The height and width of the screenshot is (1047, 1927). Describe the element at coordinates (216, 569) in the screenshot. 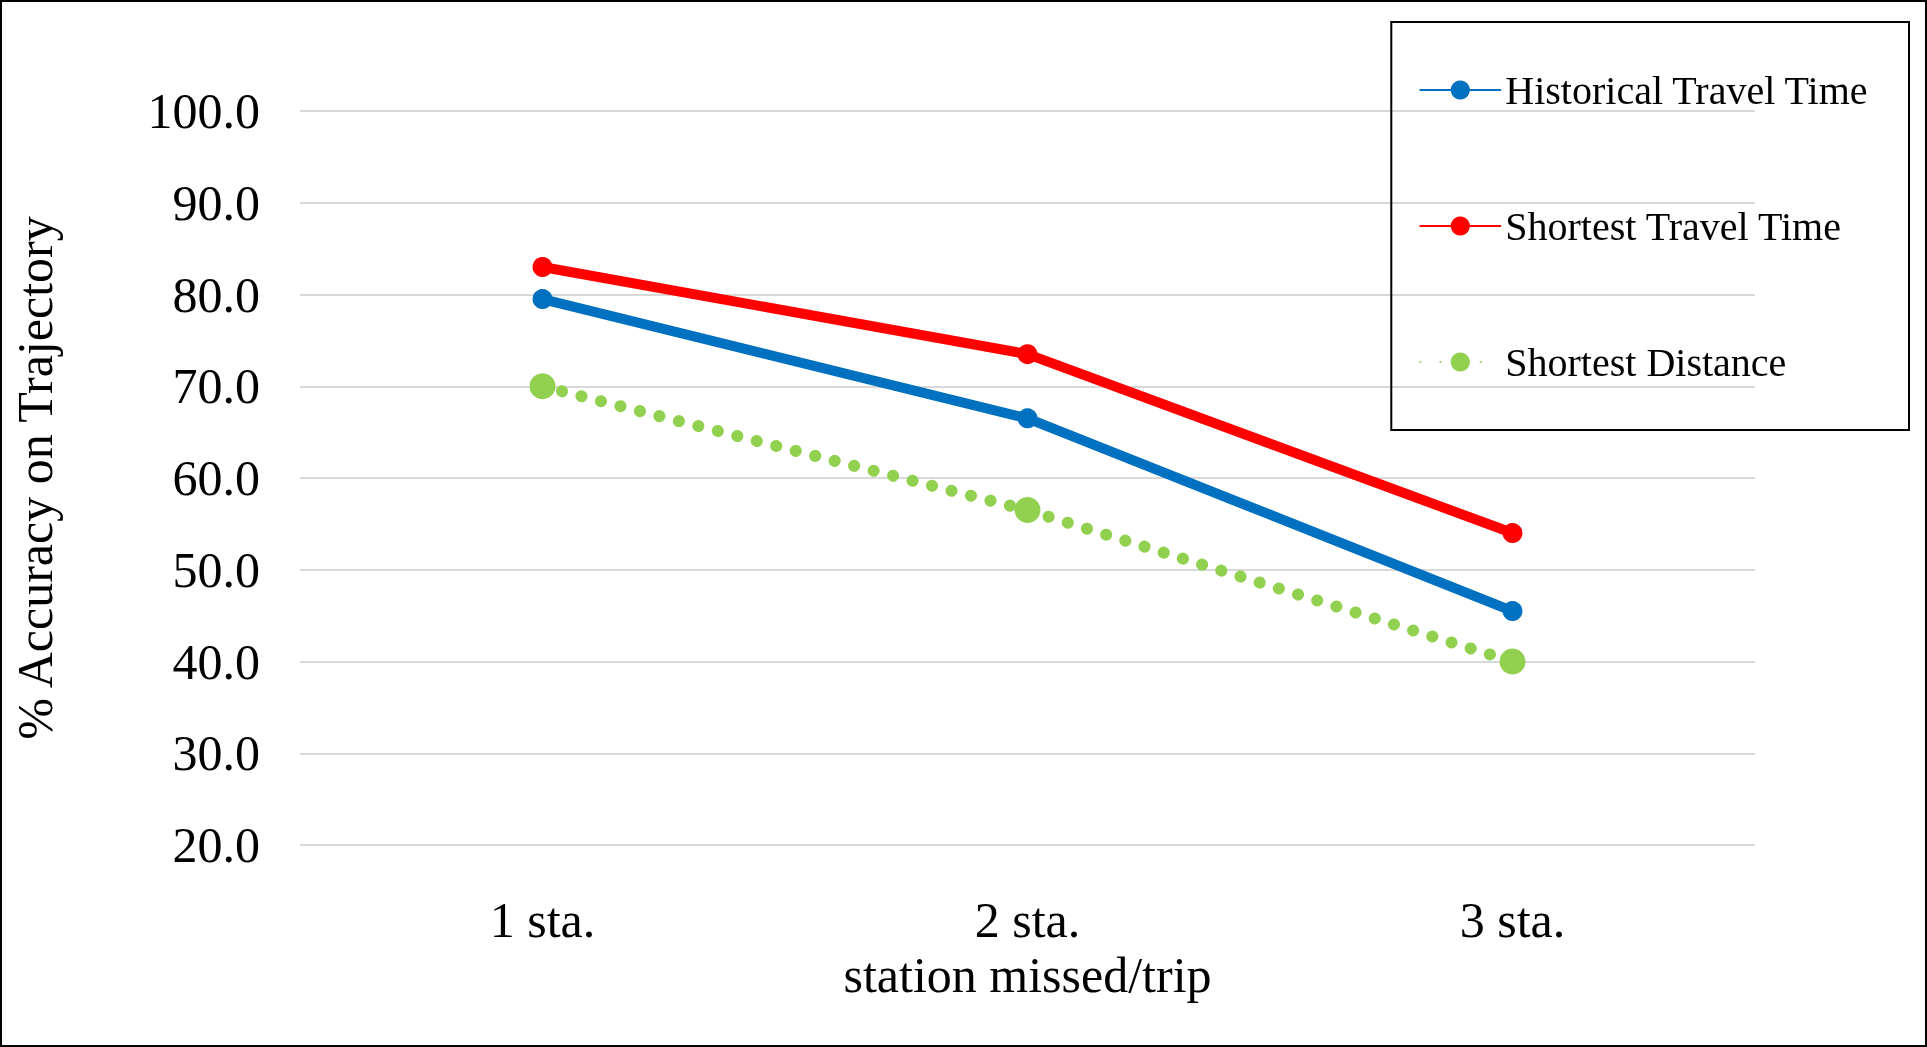

I see `y-tick-label: 50.0` at that location.